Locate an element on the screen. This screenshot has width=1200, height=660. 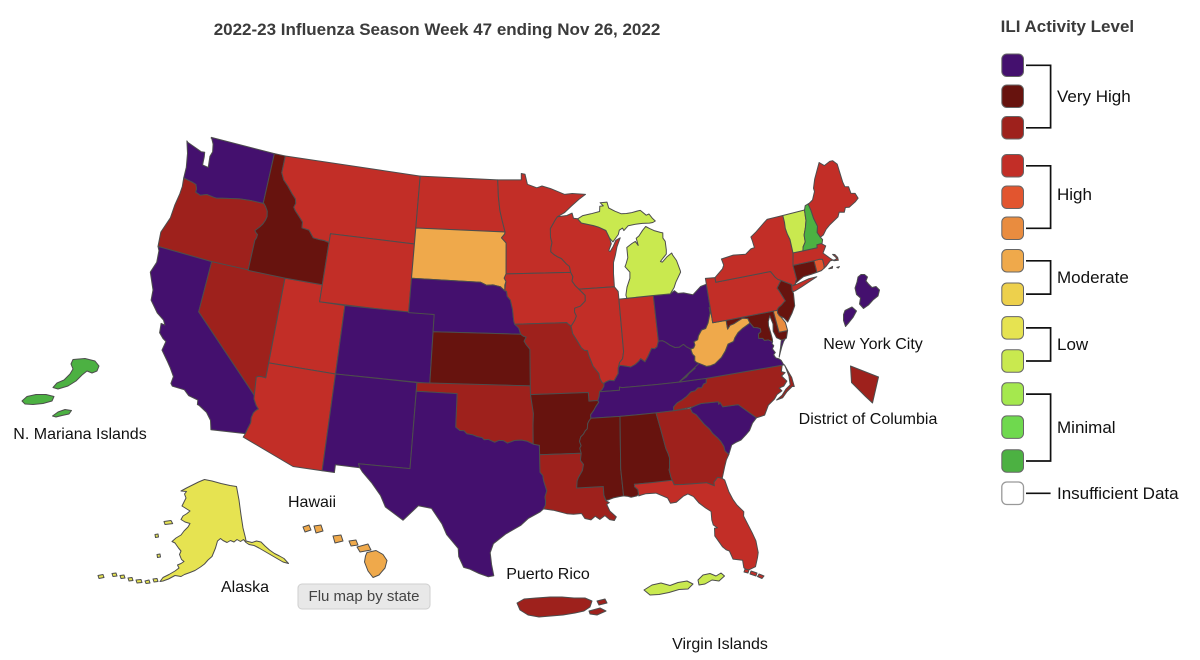
svg-text: Alaska is located at coordinates (245, 587).